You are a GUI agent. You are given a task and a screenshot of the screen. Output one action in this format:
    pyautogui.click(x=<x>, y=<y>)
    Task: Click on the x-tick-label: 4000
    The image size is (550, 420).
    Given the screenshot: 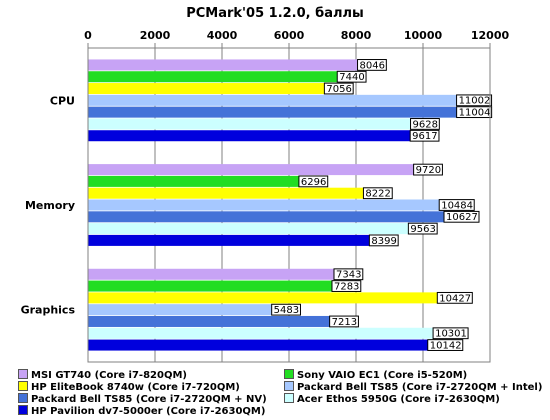 What is the action you would take?
    pyautogui.click(x=222, y=35)
    